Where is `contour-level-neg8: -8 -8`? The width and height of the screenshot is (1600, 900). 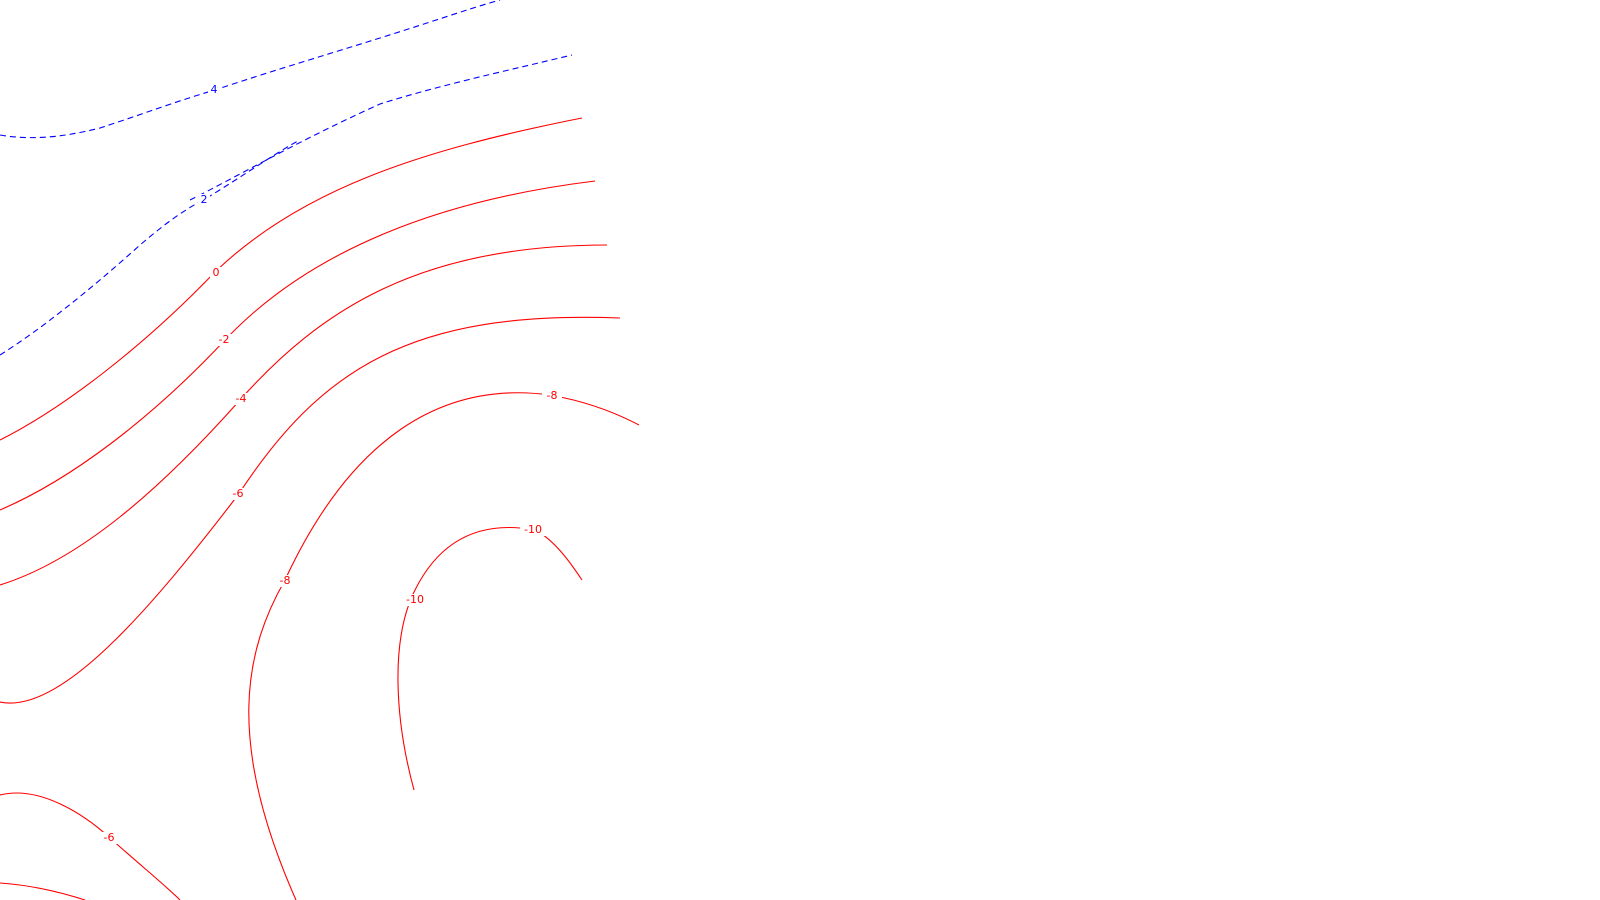 contour-level-neg8: -8 -8 is located at coordinates (444, 644).